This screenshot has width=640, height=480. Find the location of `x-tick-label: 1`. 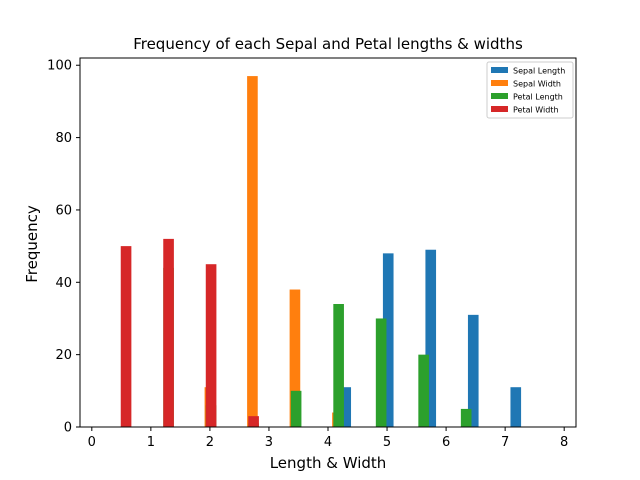

x-tick-label: 1 is located at coordinates (151, 442).